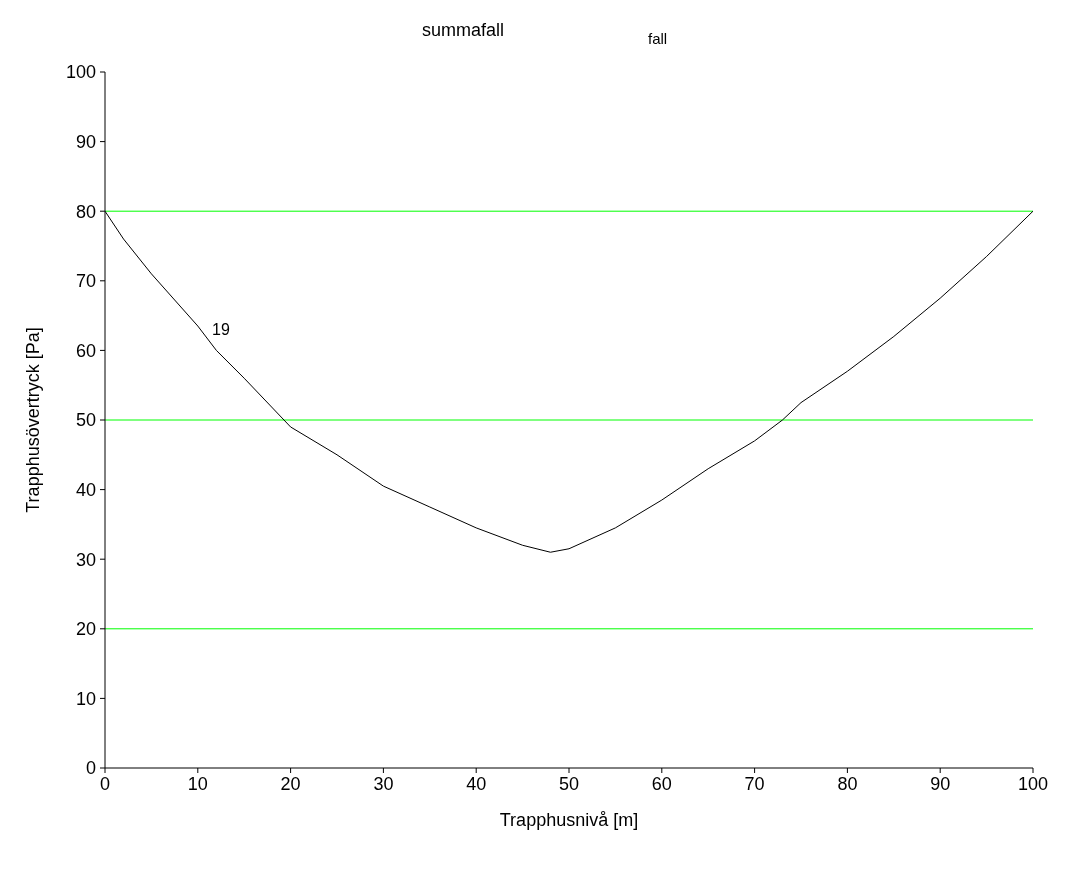  I want to click on x-tick-label: 0, so click(105, 783).